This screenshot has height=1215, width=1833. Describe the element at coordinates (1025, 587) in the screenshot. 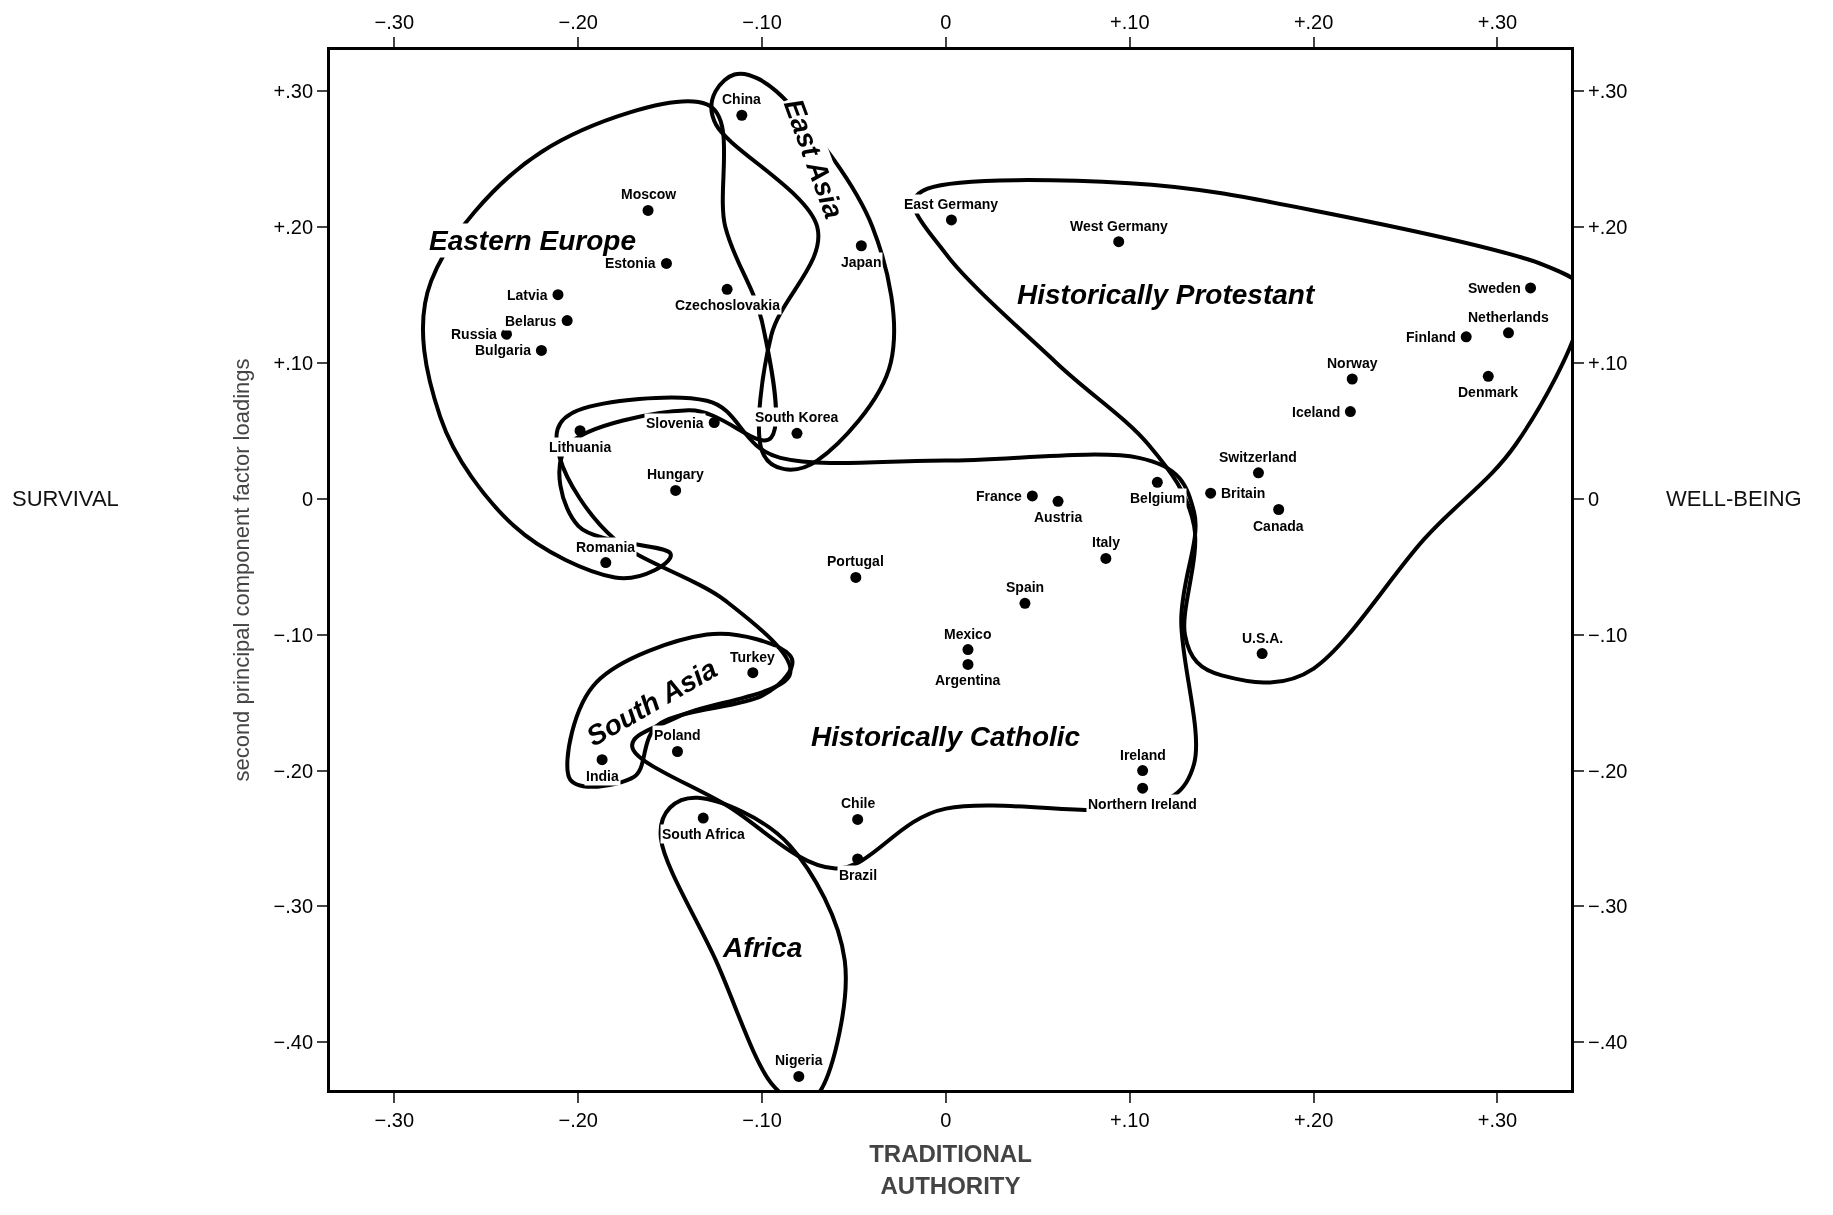

I see `annotation: Spain` at that location.